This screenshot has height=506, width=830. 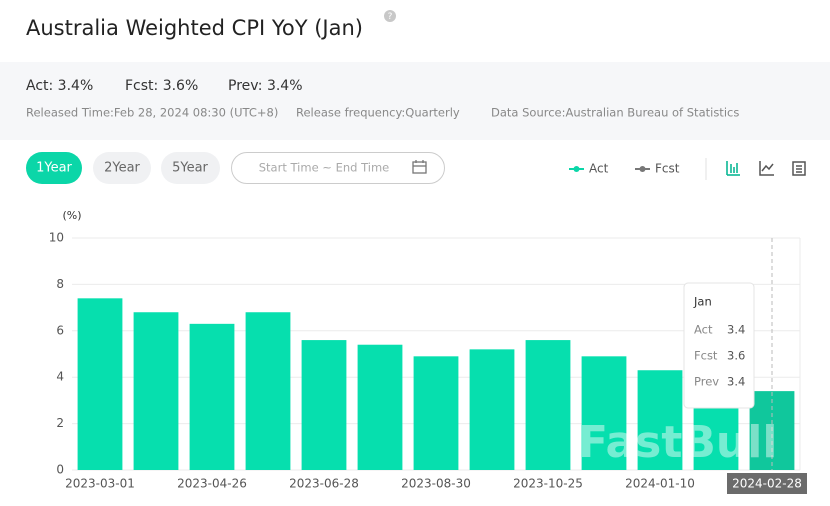 What do you see at coordinates (736, 356) in the screenshot?
I see `tooltip-value: 3.6` at bounding box center [736, 356].